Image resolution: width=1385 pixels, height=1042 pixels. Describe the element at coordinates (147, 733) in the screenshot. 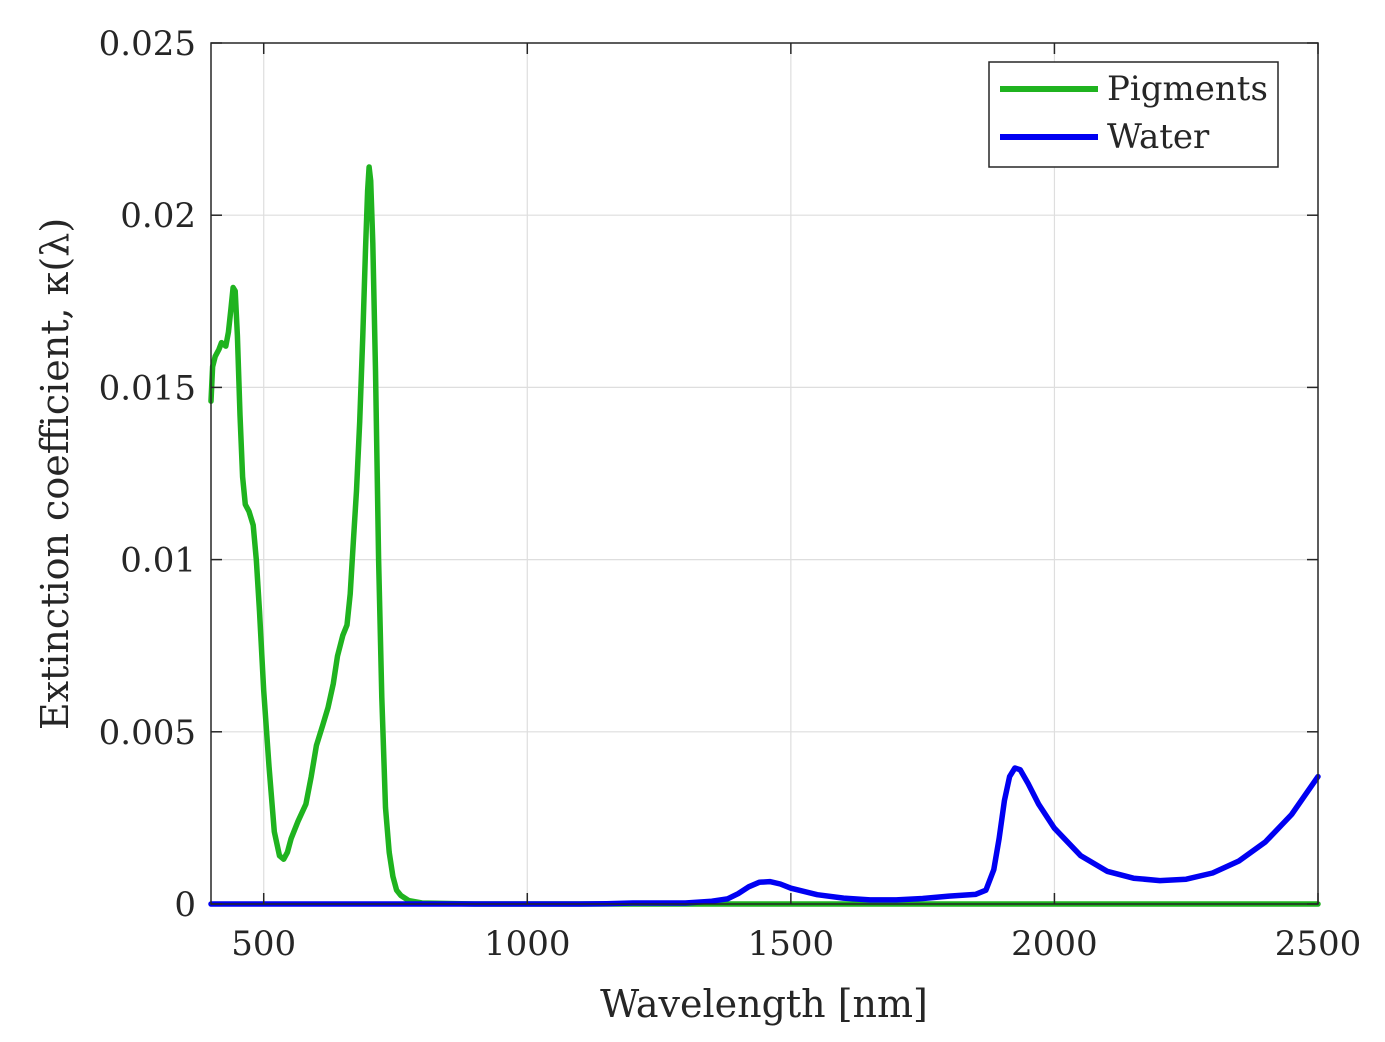

I see `y-tick-label: 0.005` at that location.